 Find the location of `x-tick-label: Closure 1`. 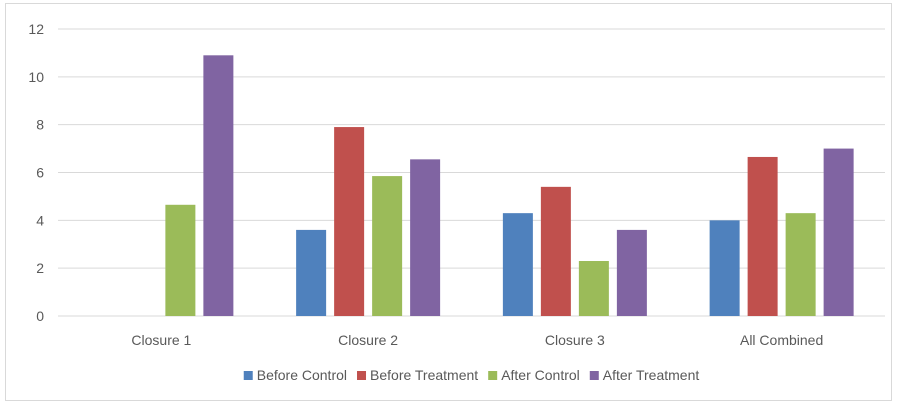

x-tick-label: Closure 1 is located at coordinates (161, 340).